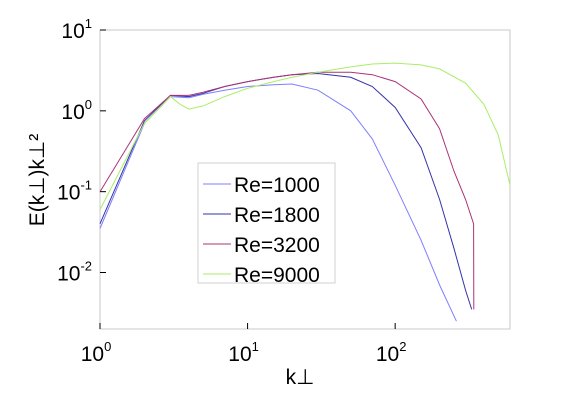  I want to click on y-axis-ticks: 10⁻² 10⁻¹ 10⁰ 10¹, so click(81, 150).